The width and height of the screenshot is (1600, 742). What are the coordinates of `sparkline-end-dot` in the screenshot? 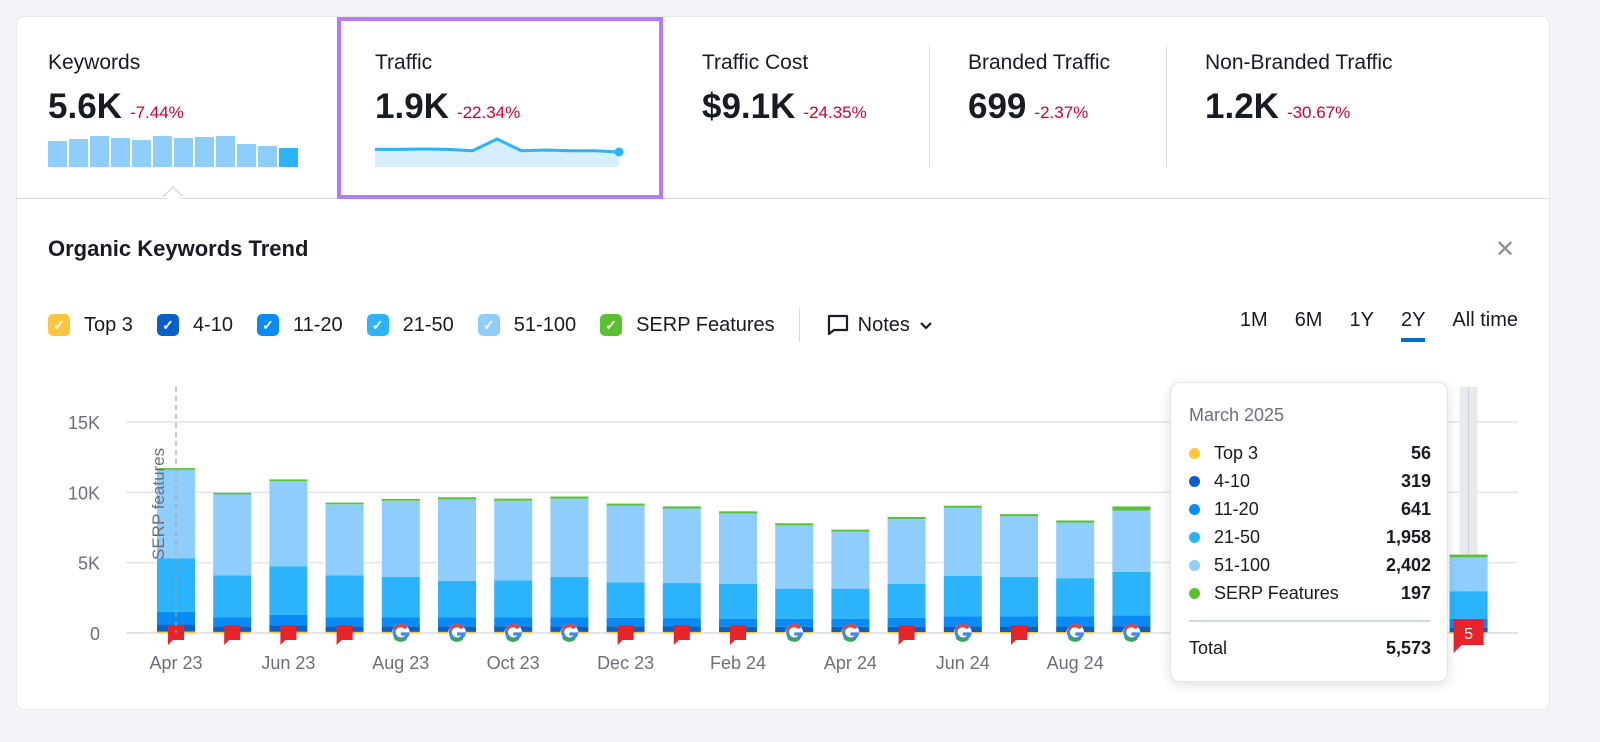 It's located at (619, 152).